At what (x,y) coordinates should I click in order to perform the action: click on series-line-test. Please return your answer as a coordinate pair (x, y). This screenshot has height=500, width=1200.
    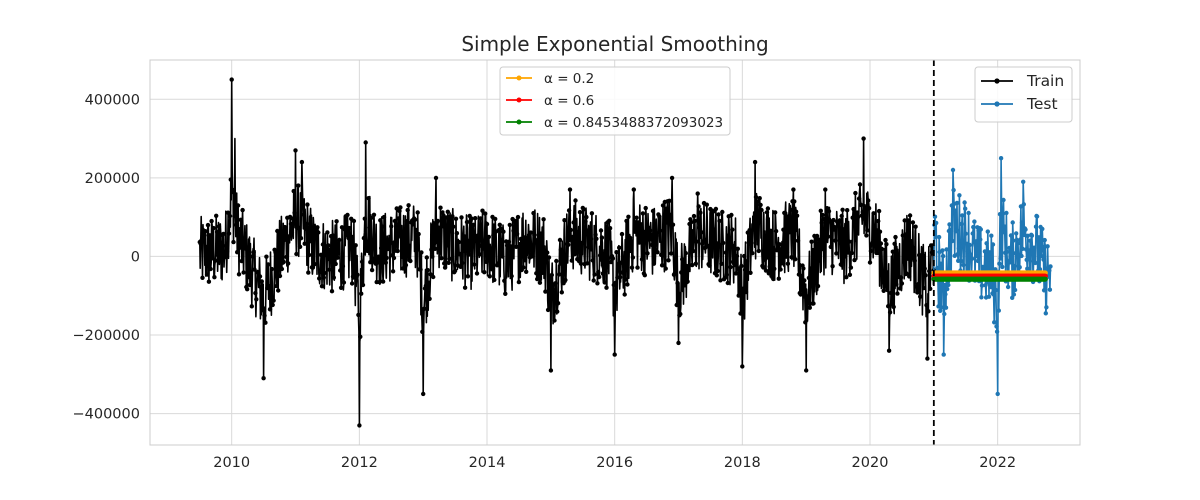
    Looking at the image, I should click on (992, 276).